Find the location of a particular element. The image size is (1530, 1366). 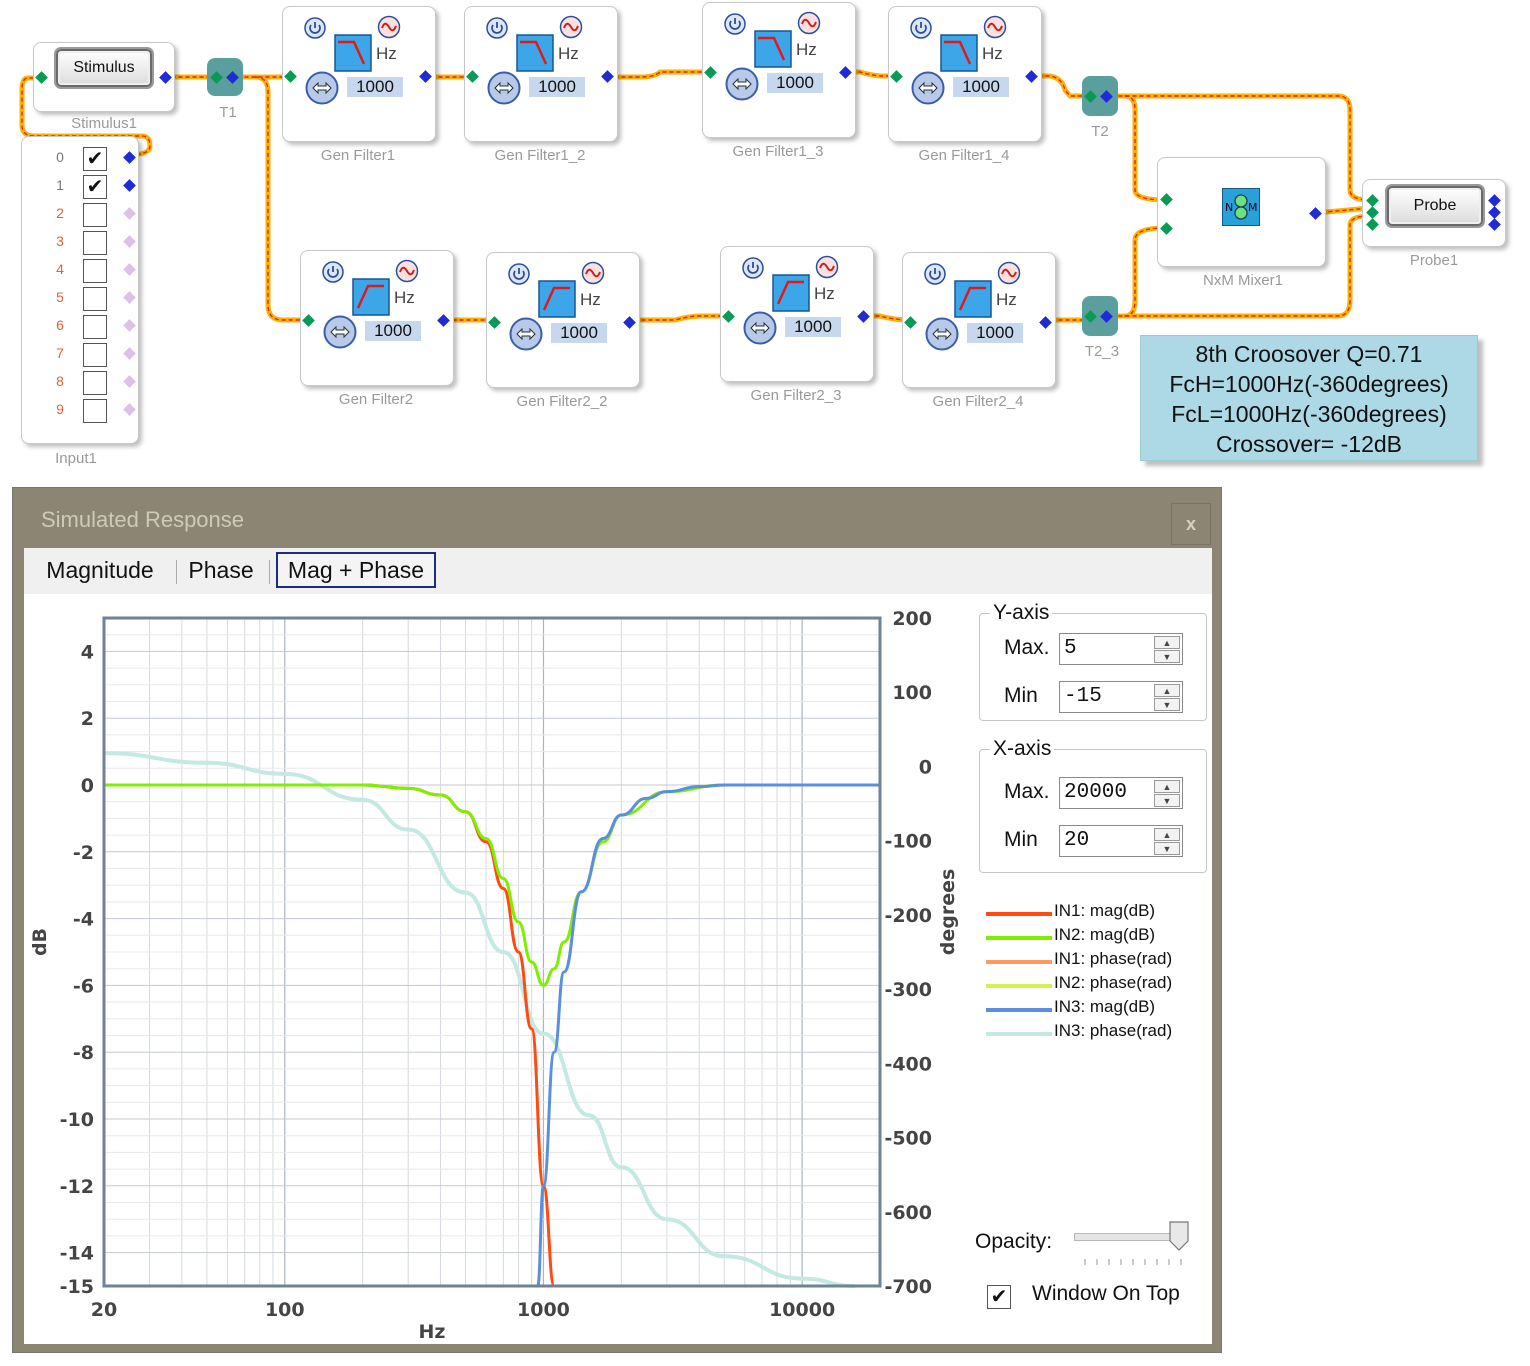

filter-label: Gen Filter1_4 is located at coordinates (964, 155).